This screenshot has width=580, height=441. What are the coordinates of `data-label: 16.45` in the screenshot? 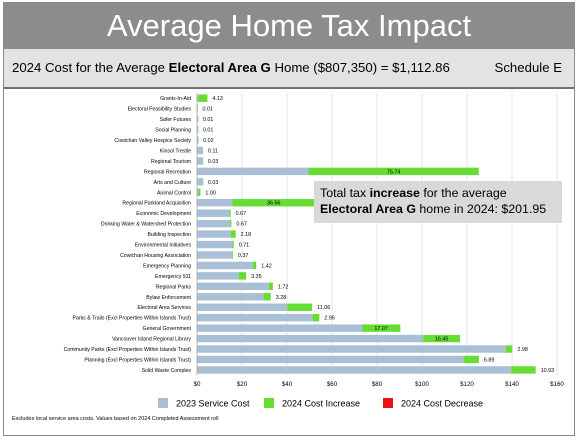 It's located at (442, 340).